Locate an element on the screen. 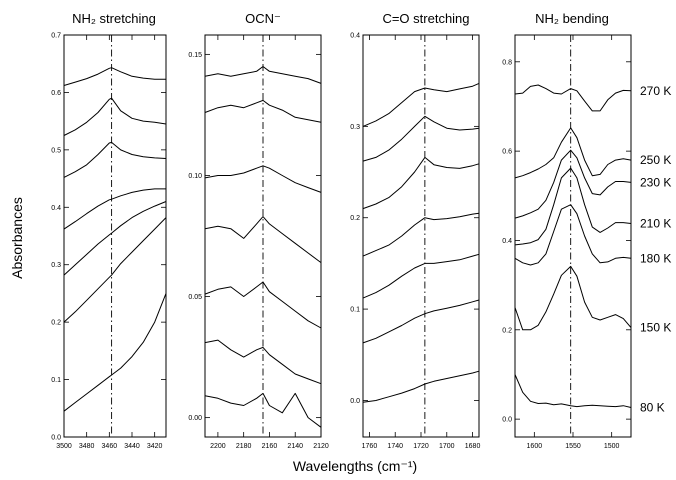 The height and width of the screenshot is (480, 676). y-tick-label: 0.00 is located at coordinates (195, 418).